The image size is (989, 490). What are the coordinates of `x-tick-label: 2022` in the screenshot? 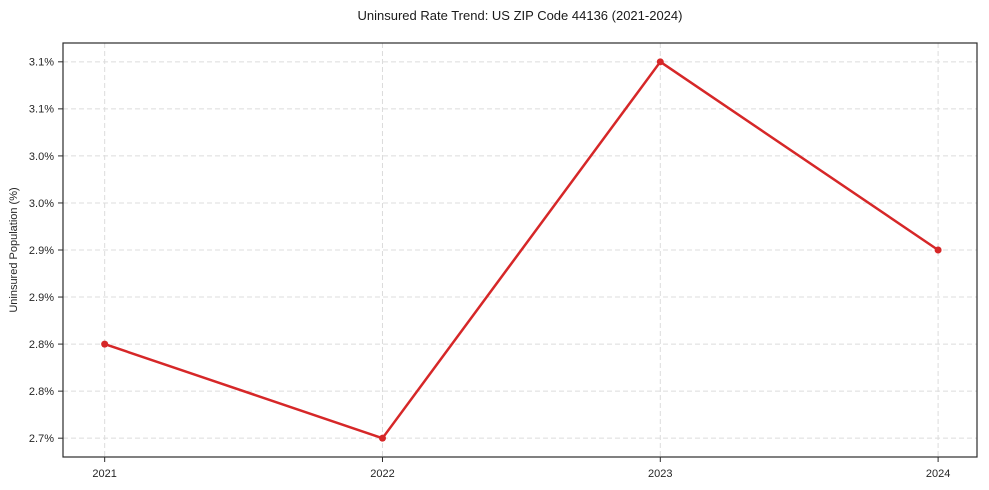 It's located at (382, 474).